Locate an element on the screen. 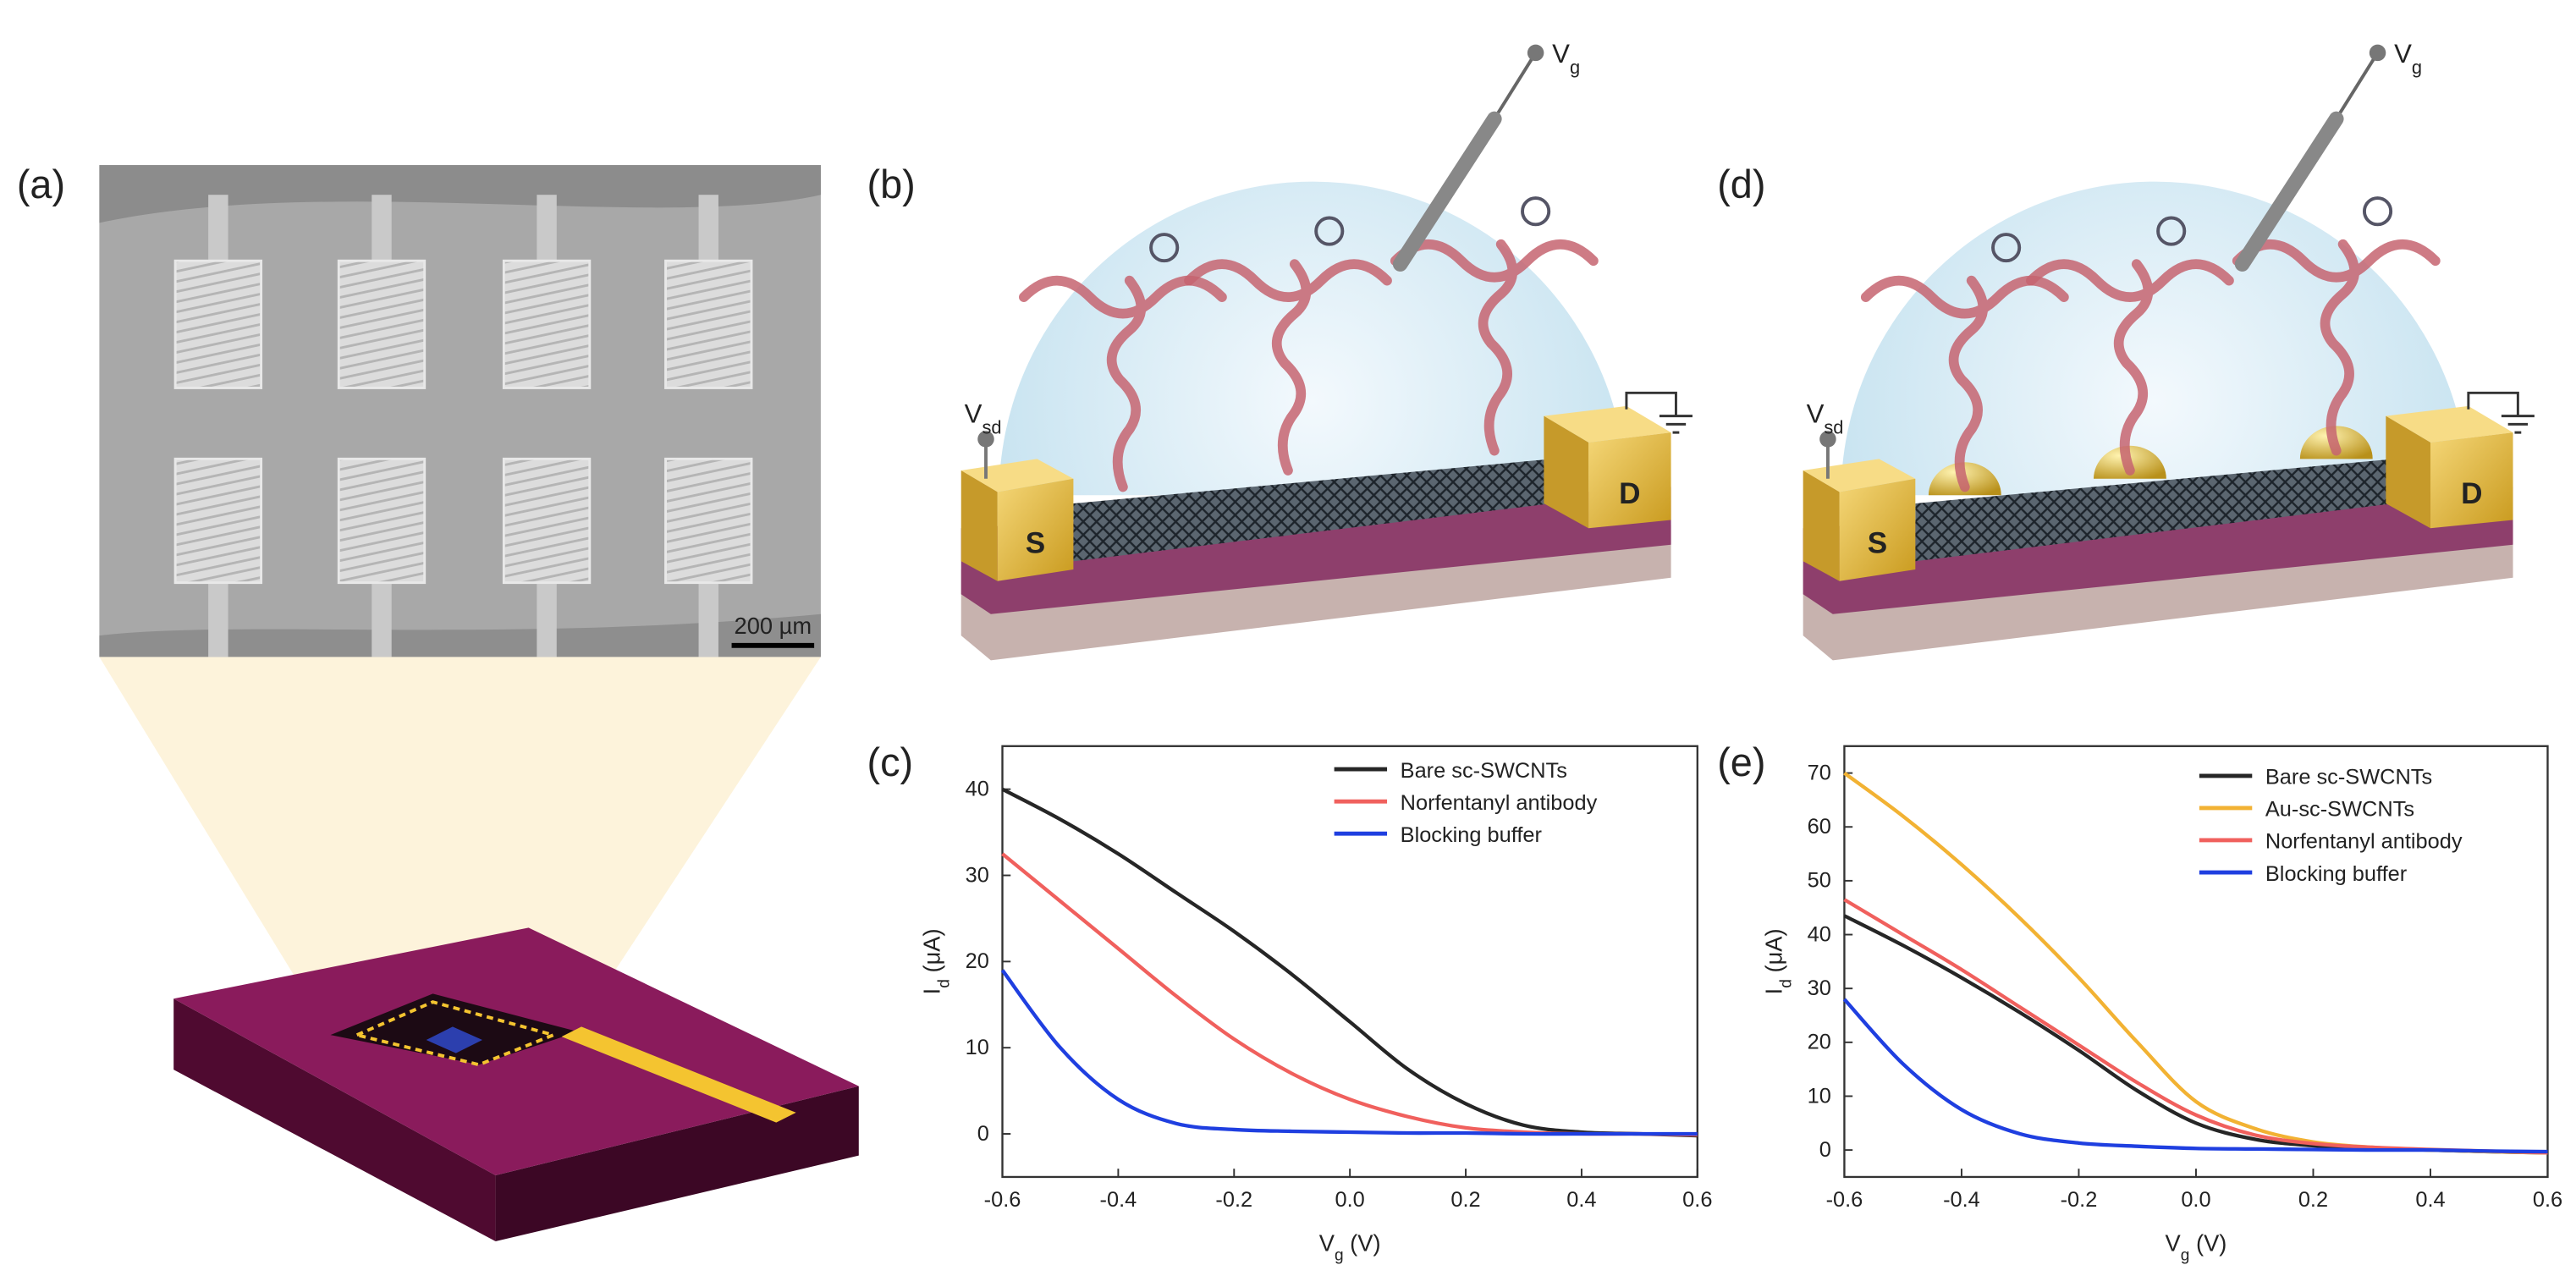 The height and width of the screenshot is (1276, 2576). gate-electrode is located at coordinates (1447, 192).